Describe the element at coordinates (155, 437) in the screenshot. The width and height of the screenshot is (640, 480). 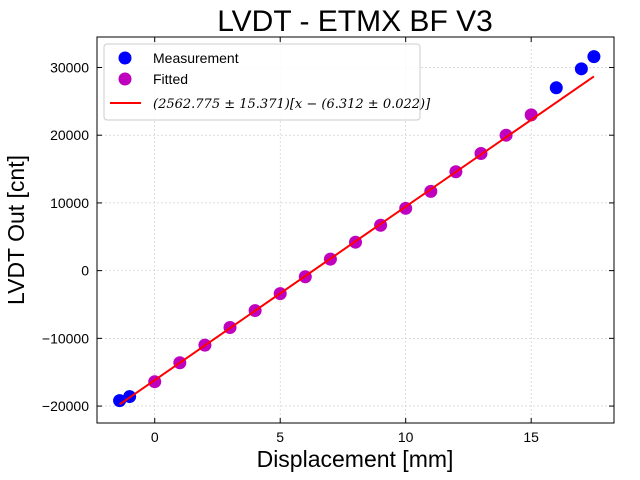
I see `x-tick-label: 0` at that location.